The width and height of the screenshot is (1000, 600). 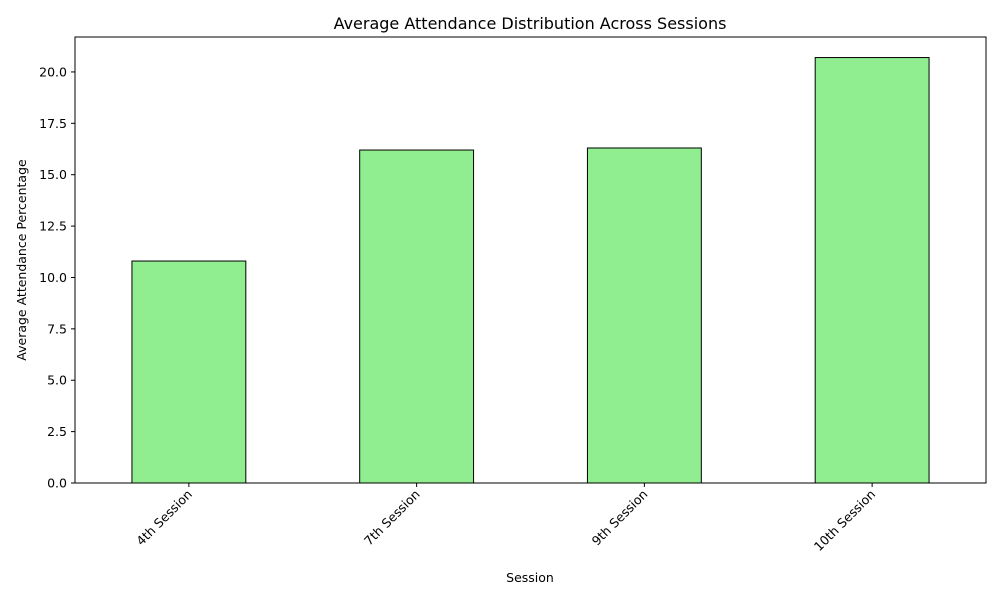 I want to click on y-tick-label: 17.5, so click(x=53, y=123).